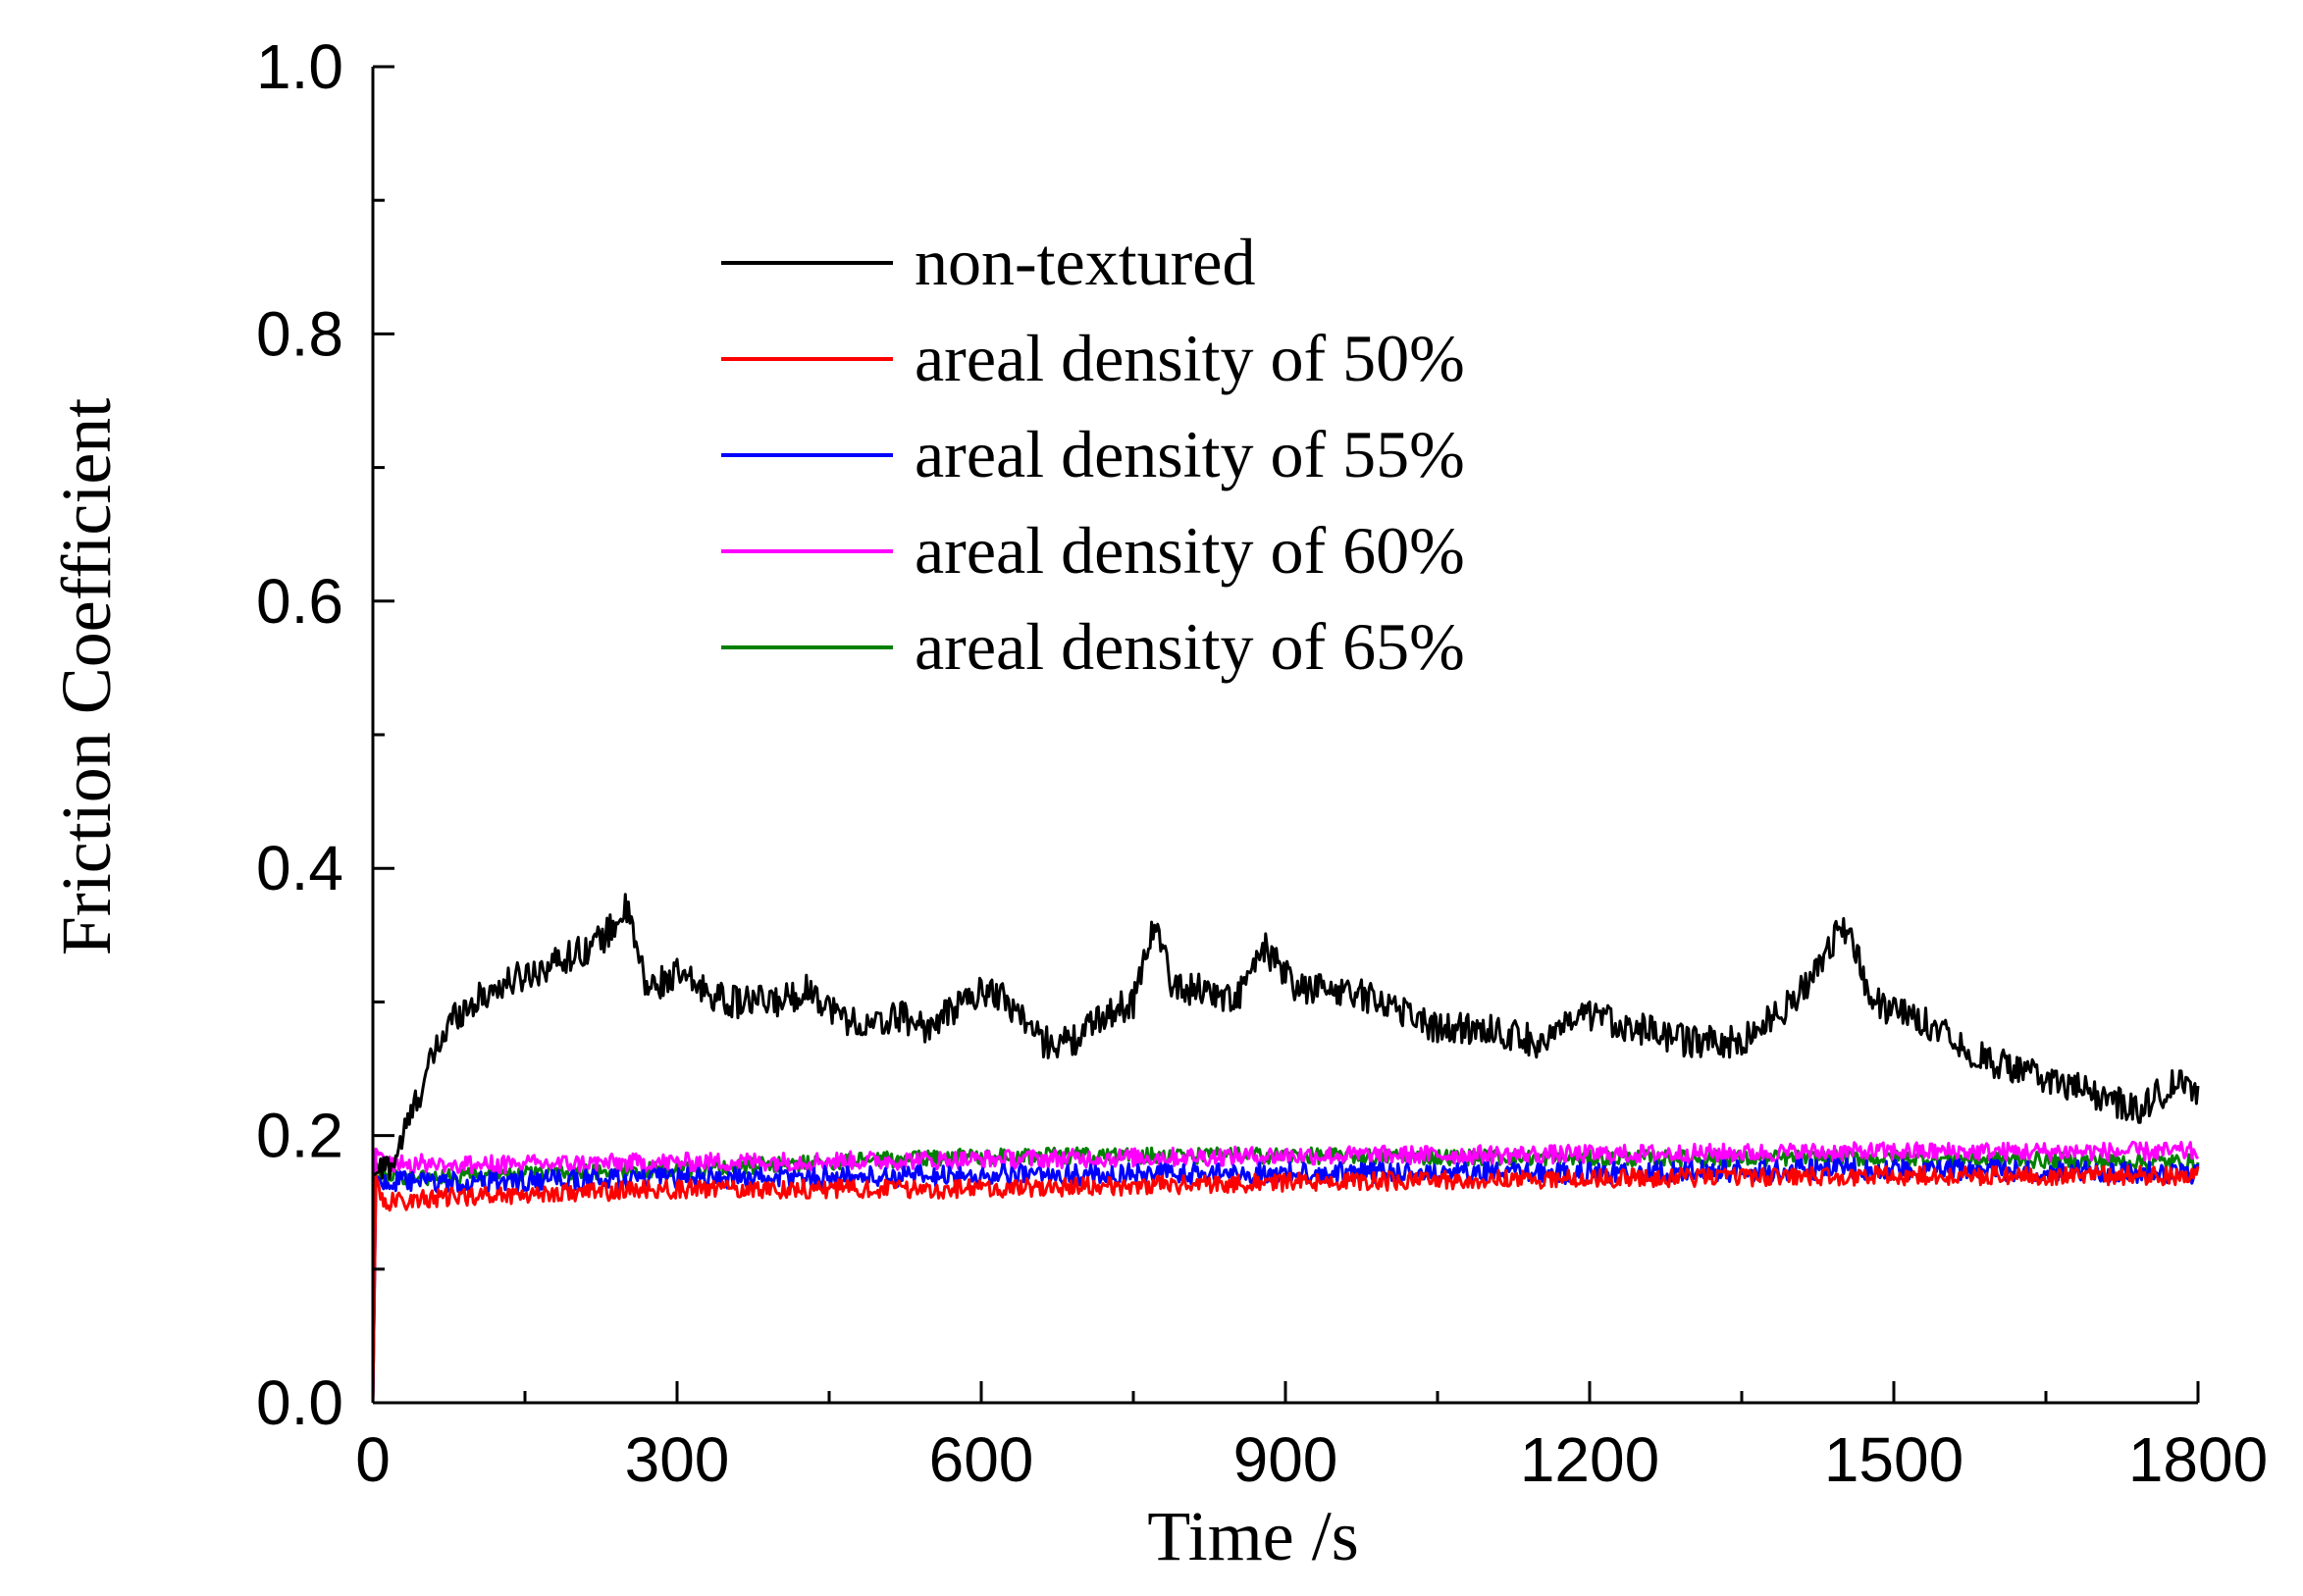 The width and height of the screenshot is (2303, 1596). I want to click on y-tick-label: 0.8, so click(299, 333).